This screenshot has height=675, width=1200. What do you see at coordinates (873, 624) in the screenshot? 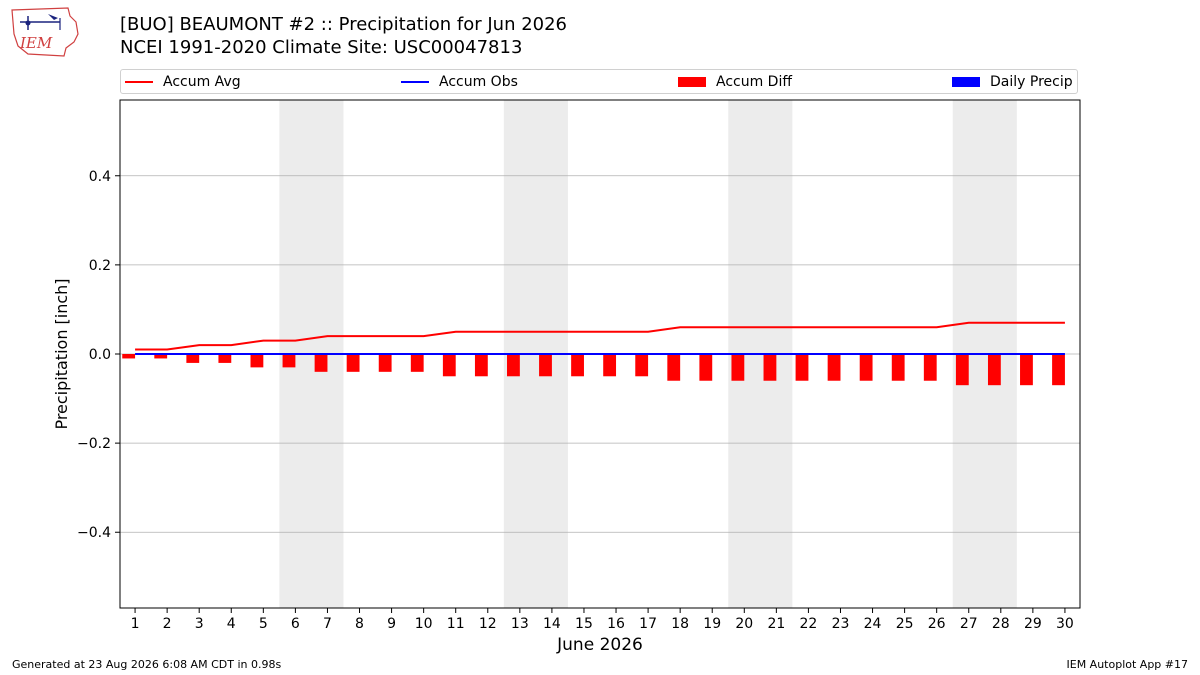
I see `x-tick-label: 24` at bounding box center [873, 624].